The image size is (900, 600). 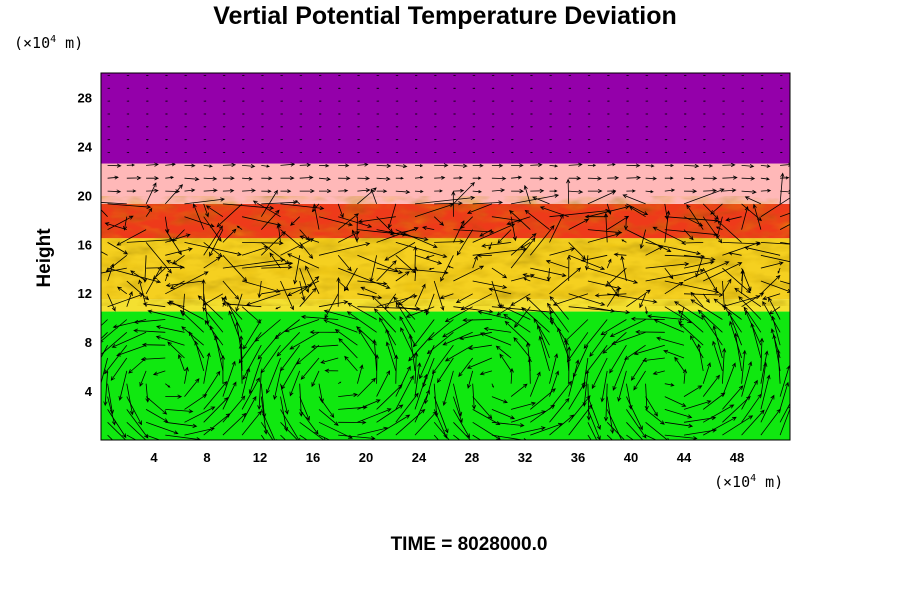 I want to click on x-unit-prefix: (×10, so click(x=732, y=482).